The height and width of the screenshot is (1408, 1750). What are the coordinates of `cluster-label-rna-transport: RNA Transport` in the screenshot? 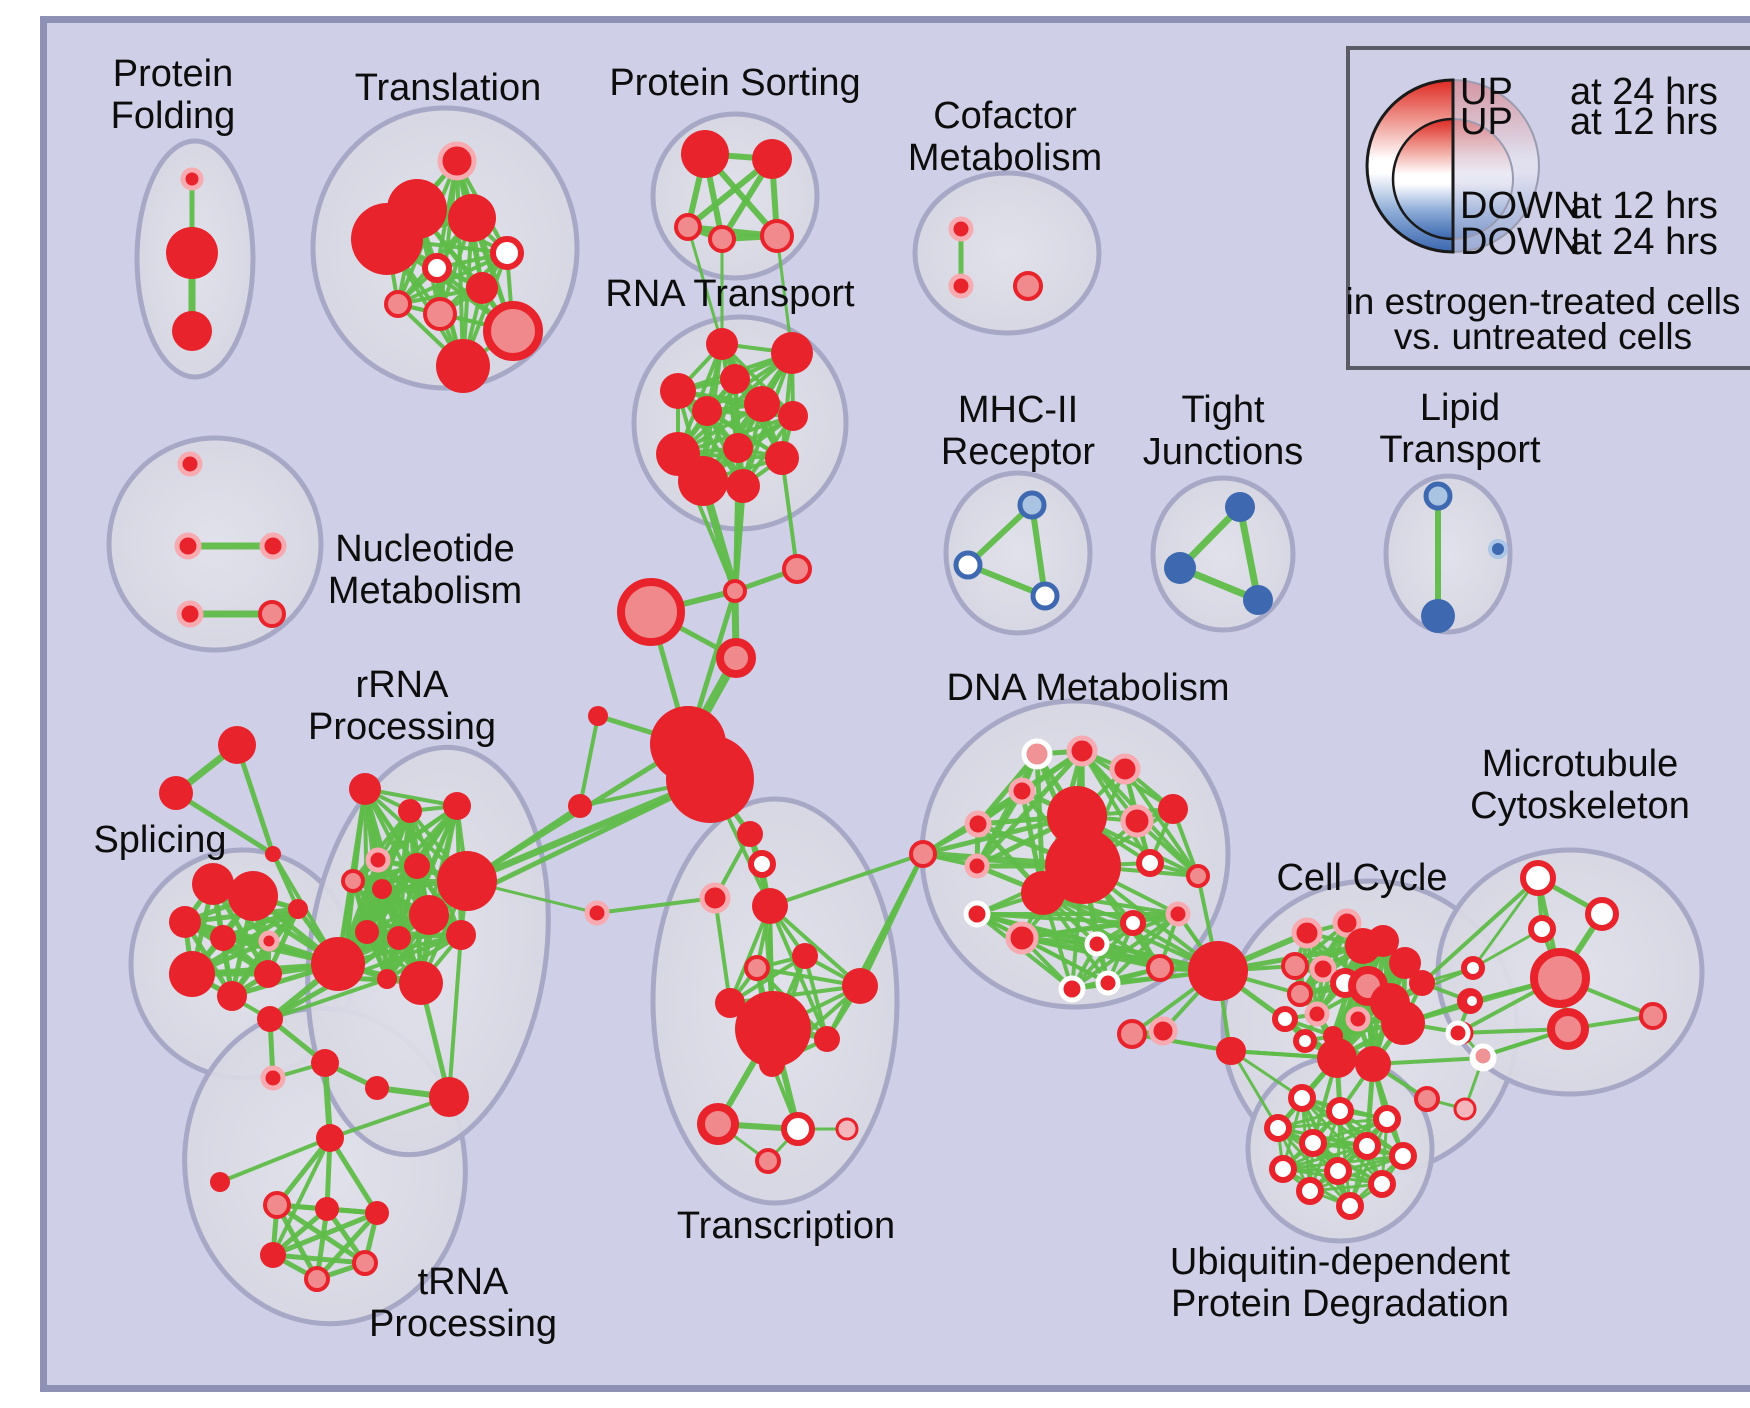 It's located at (730, 294).